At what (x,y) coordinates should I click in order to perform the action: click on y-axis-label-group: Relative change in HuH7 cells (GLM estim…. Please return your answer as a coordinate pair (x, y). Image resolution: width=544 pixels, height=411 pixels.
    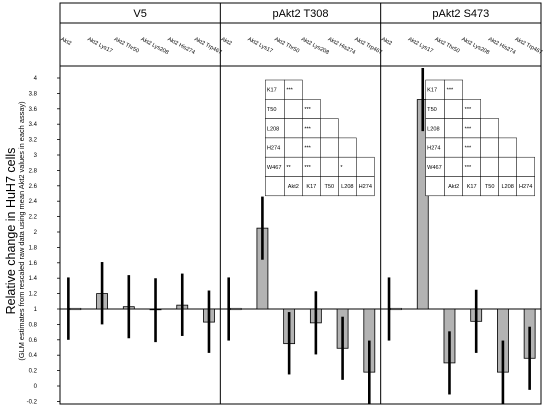
    Looking at the image, I should click on (15, 230).